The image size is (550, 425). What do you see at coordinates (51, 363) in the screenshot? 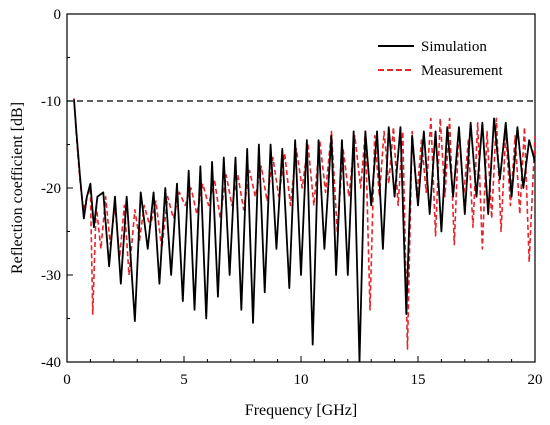
I see `y-tick-label: -40` at bounding box center [51, 363].